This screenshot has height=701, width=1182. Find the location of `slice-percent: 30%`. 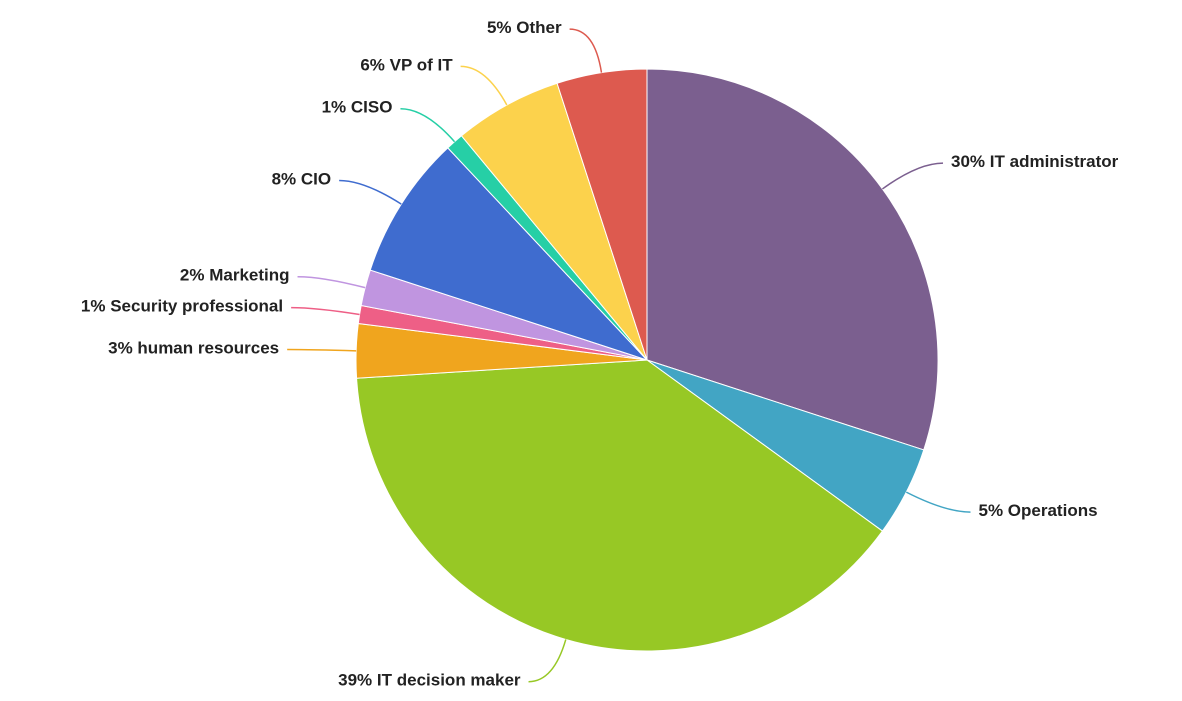

slice-percent: 30% is located at coordinates (968, 162).